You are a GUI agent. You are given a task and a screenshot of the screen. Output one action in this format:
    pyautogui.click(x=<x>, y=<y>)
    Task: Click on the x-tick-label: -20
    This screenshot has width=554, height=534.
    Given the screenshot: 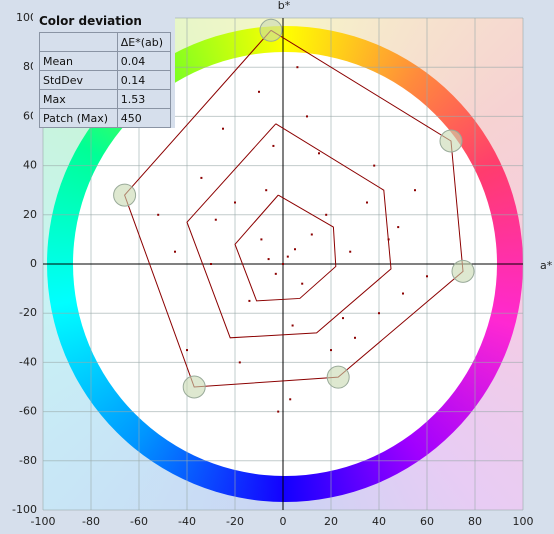 What is the action you would take?
    pyautogui.click(x=235, y=521)
    